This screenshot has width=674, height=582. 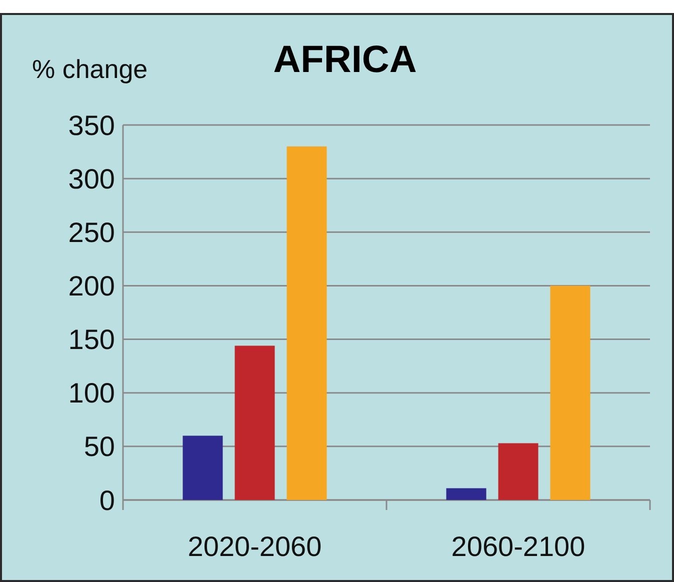 I want to click on x-tick-label: 2060-2100, so click(x=518, y=546).